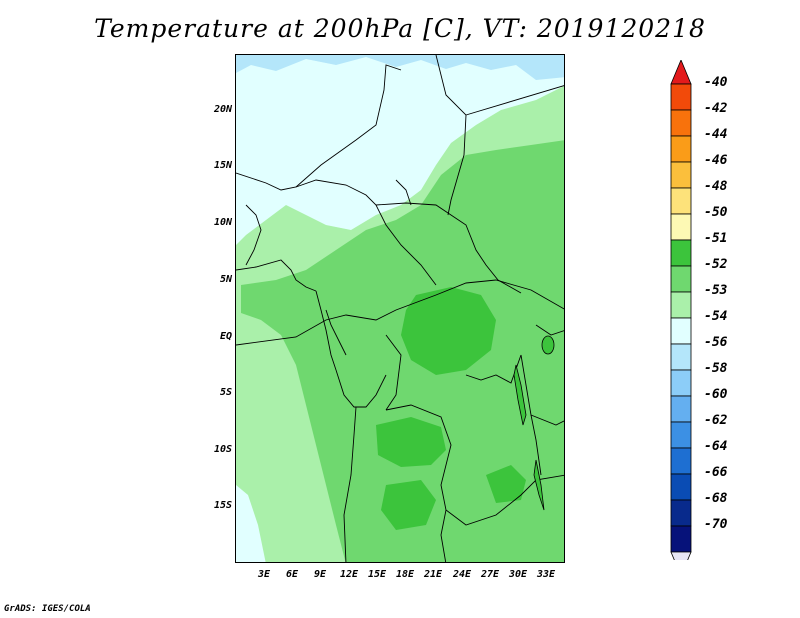 This screenshot has width=800, height=618. Describe the element at coordinates (716, 420) in the screenshot. I see `colorbar-tick-label: -62` at that location.